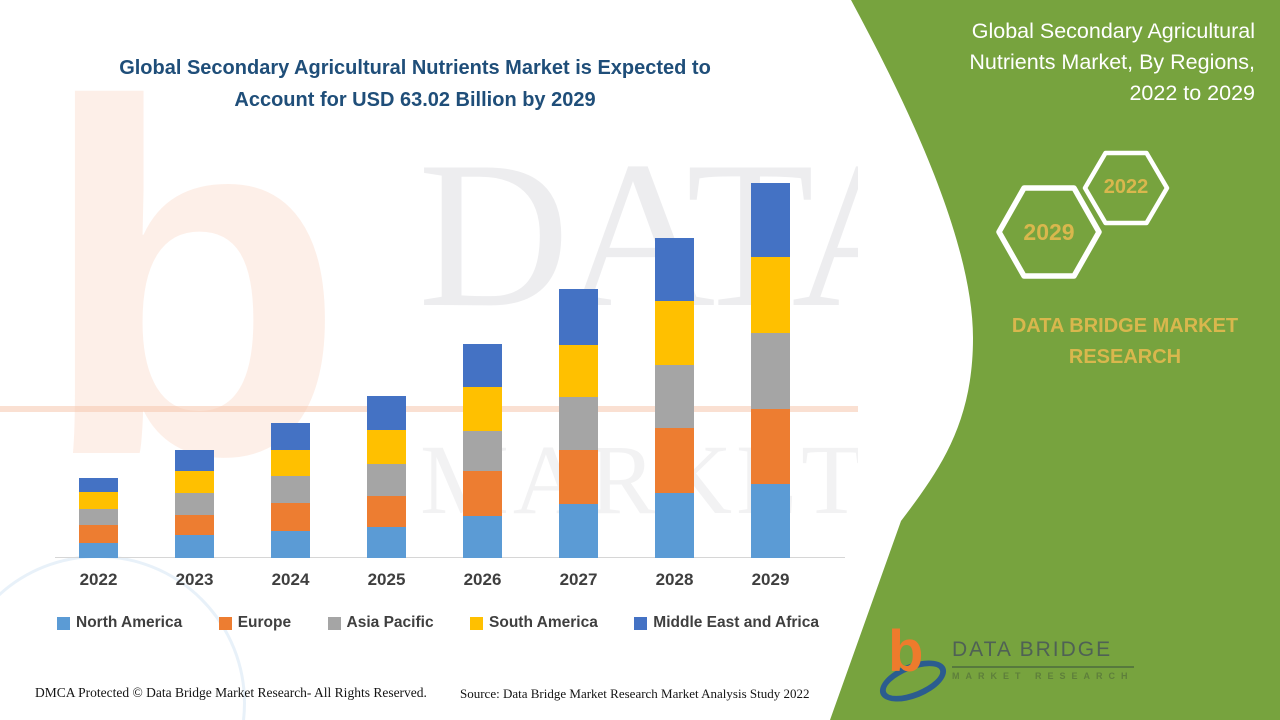 Image resolution: width=1280 pixels, height=720 pixels. I want to click on segment-north-america-2029, so click(770, 520).